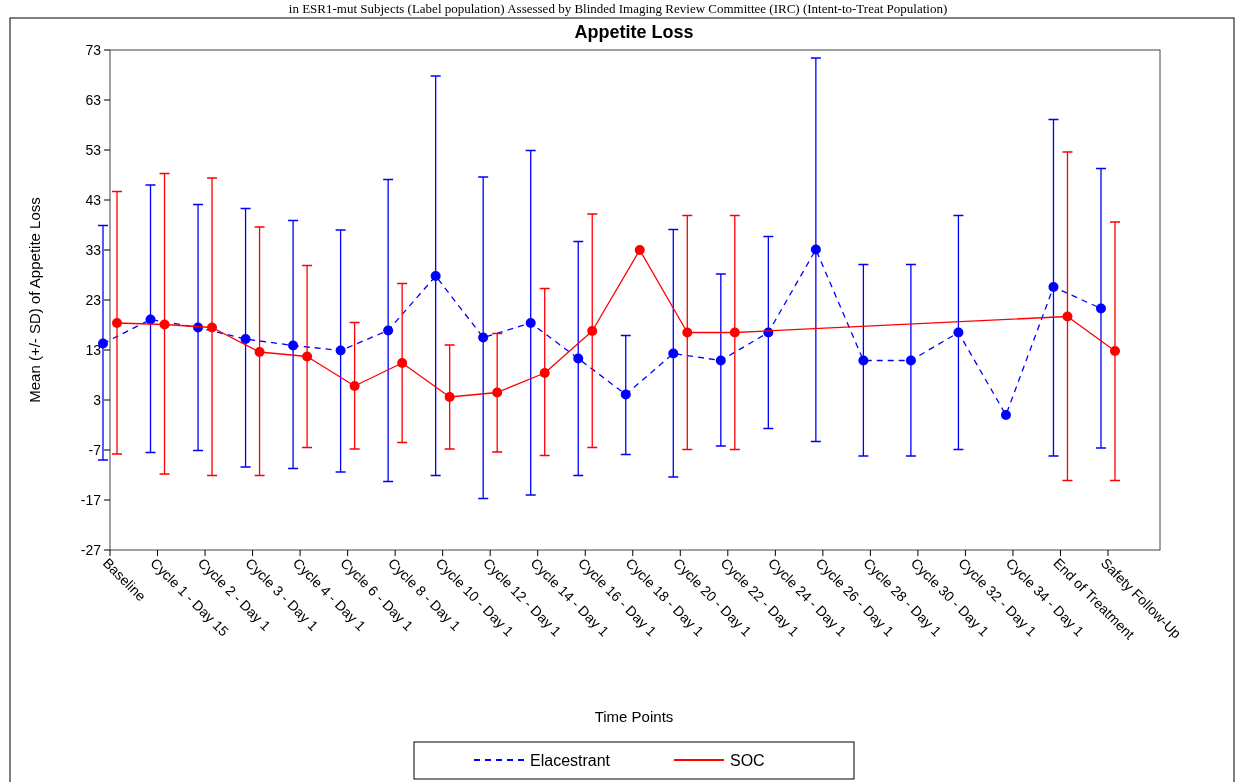  I want to click on y-tick-label: -7, so click(95, 449).